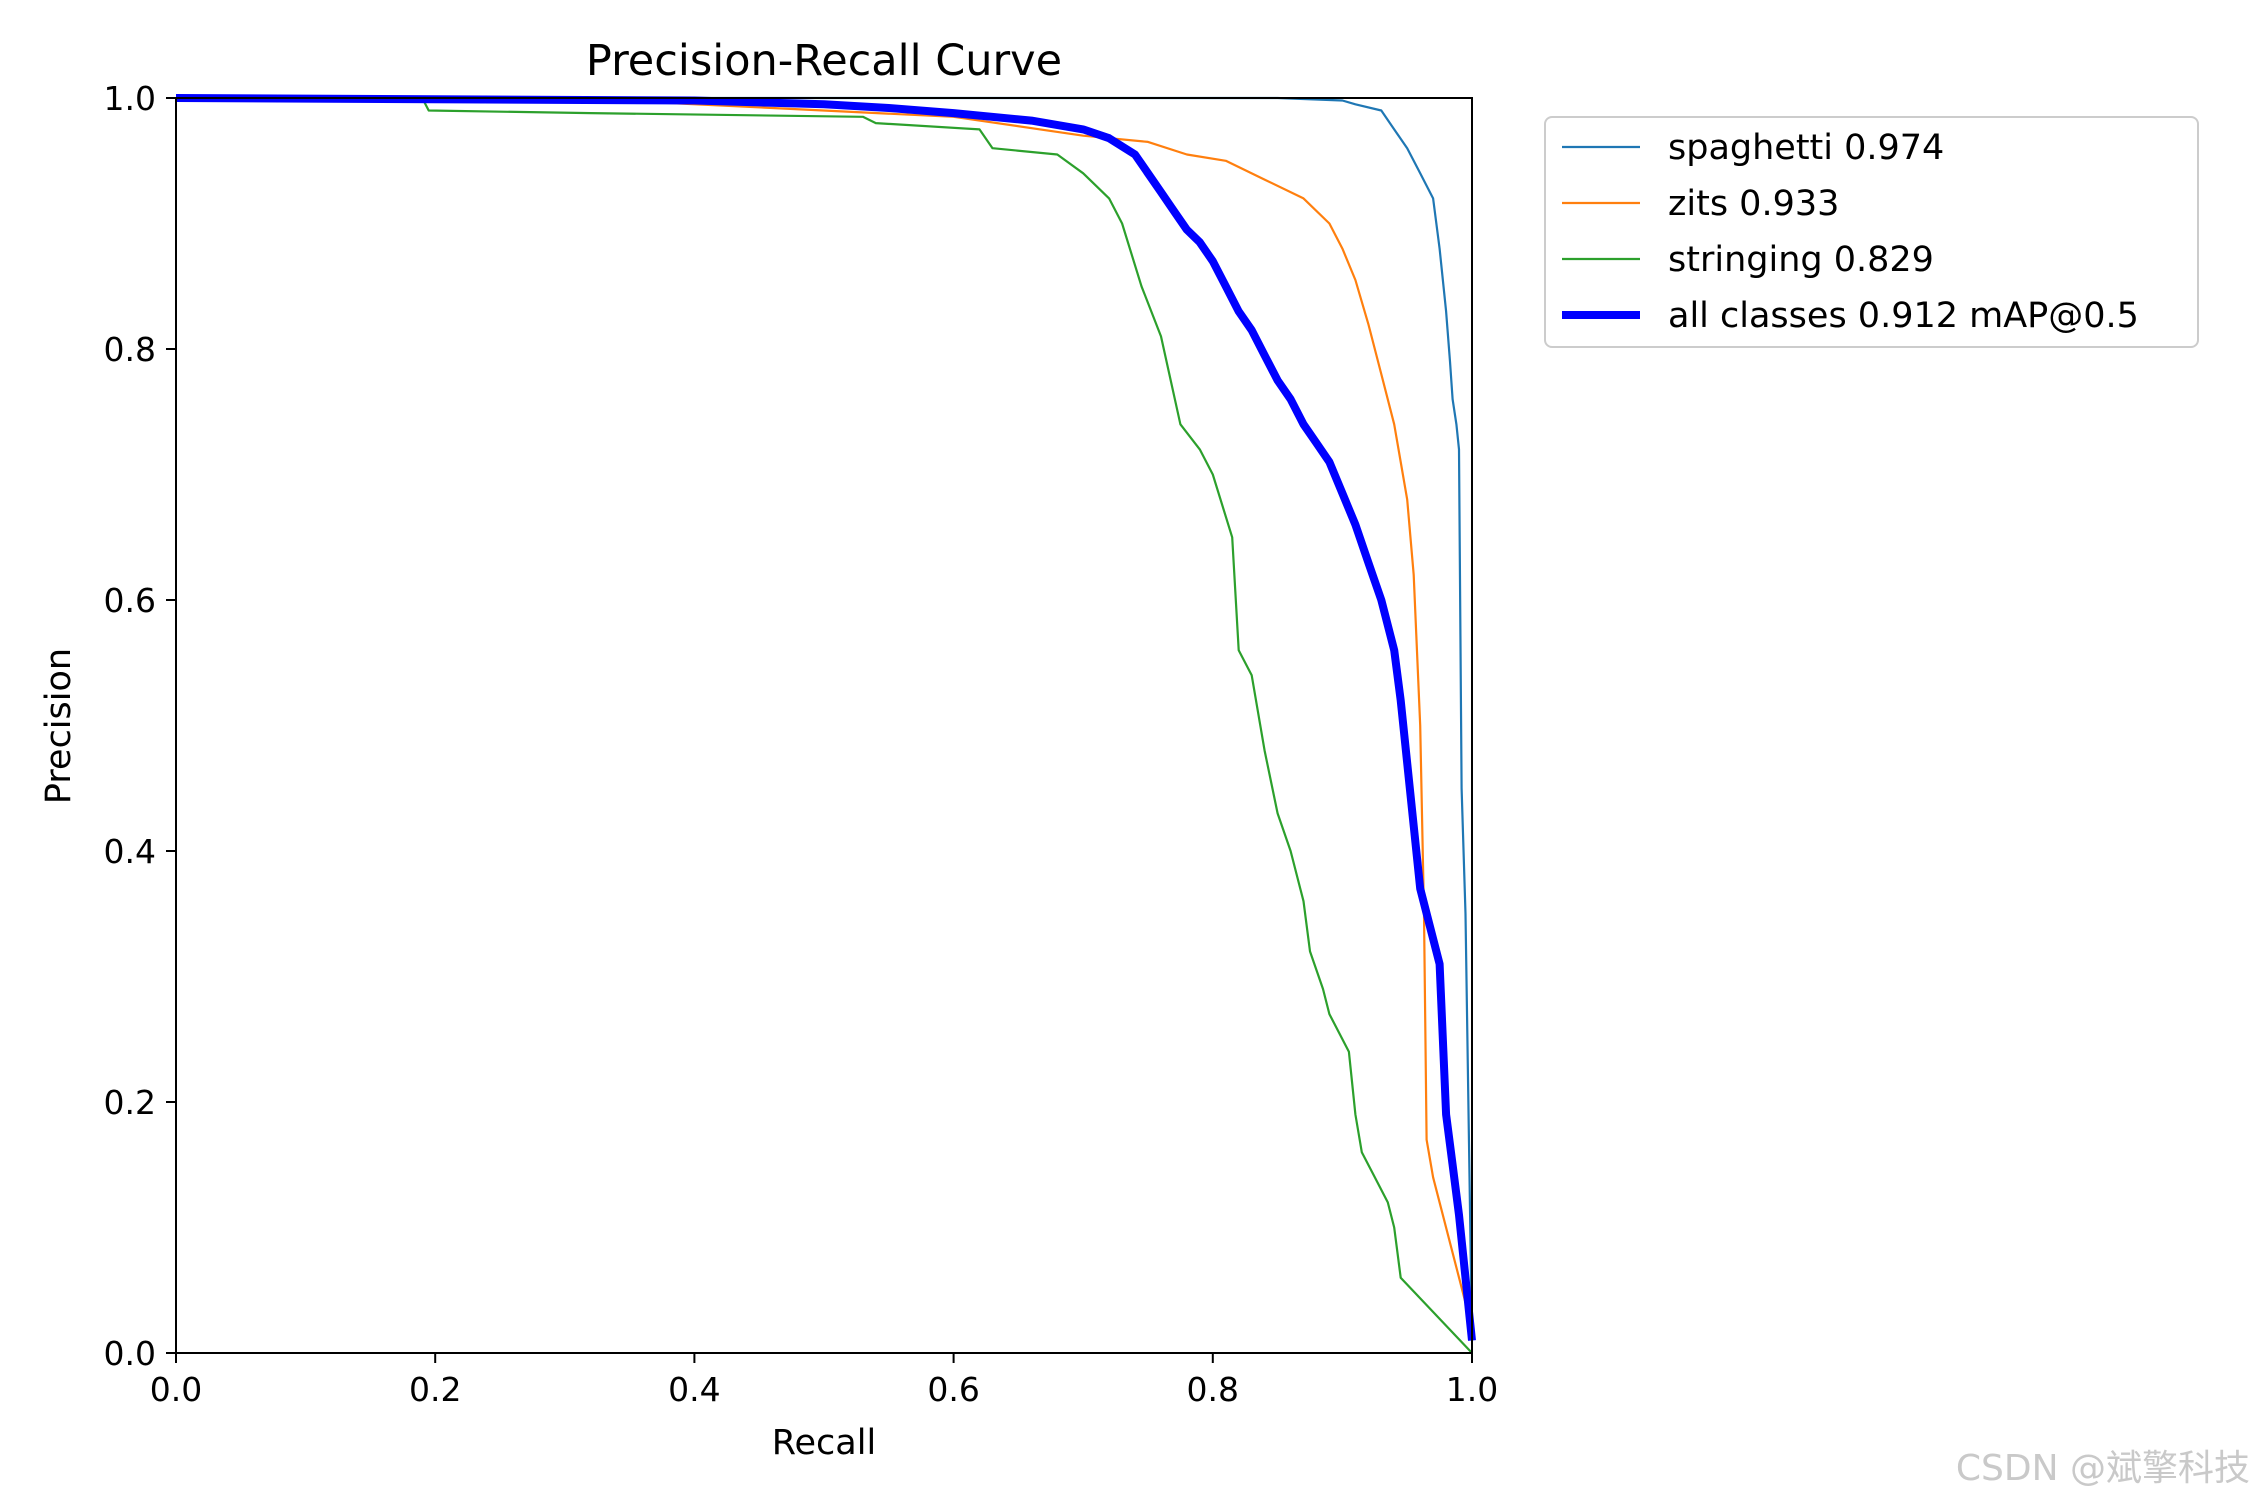  I want to click on y-axis-ticks: 0.0 0.2 0.4 0.6 0.8 1.0, so click(140, 726).